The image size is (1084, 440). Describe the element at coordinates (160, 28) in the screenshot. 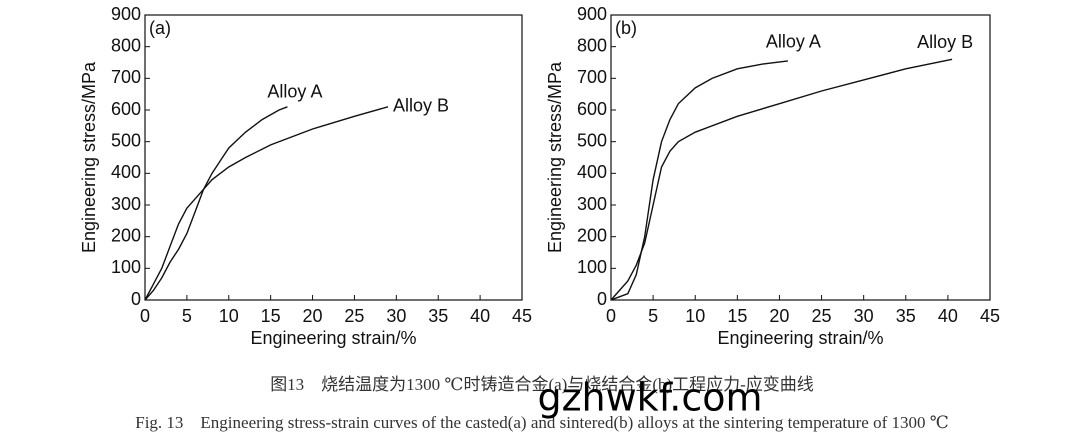

I see `panel-label: (a)` at that location.